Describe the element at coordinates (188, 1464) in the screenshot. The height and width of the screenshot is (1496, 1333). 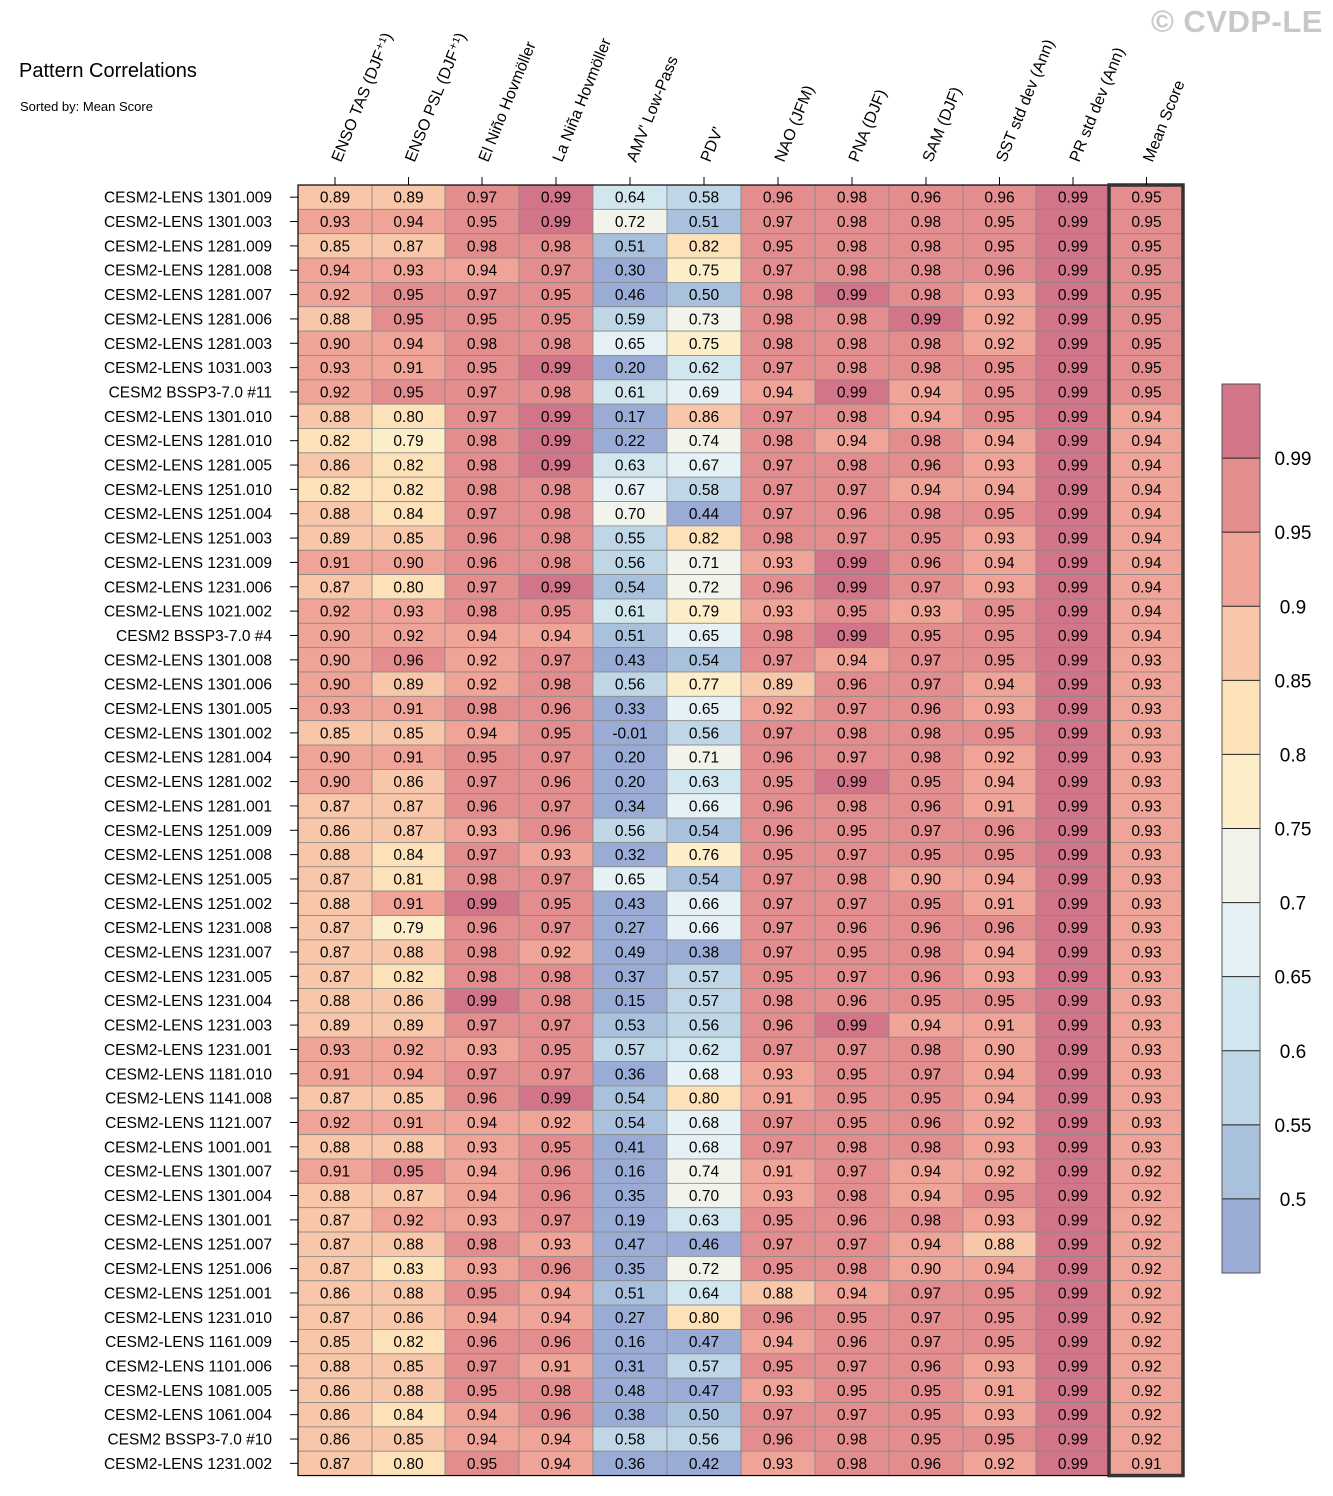
I see `row-label: CESM2-LENS 1231.002` at that location.